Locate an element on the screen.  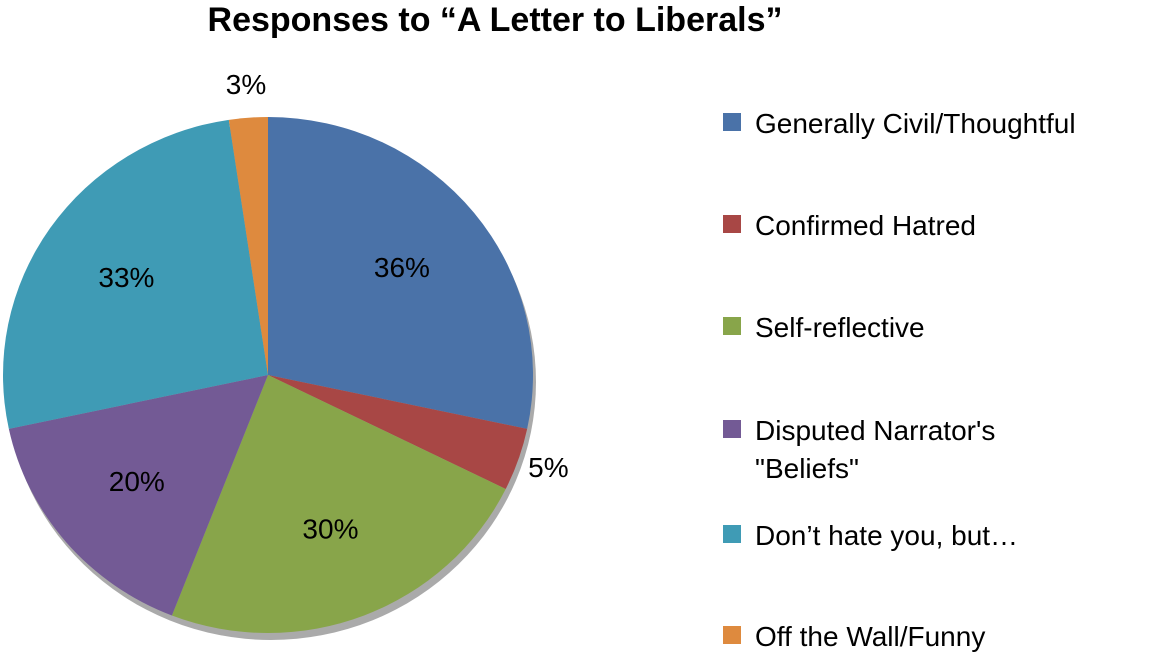
data-label: 3% is located at coordinates (246, 84).